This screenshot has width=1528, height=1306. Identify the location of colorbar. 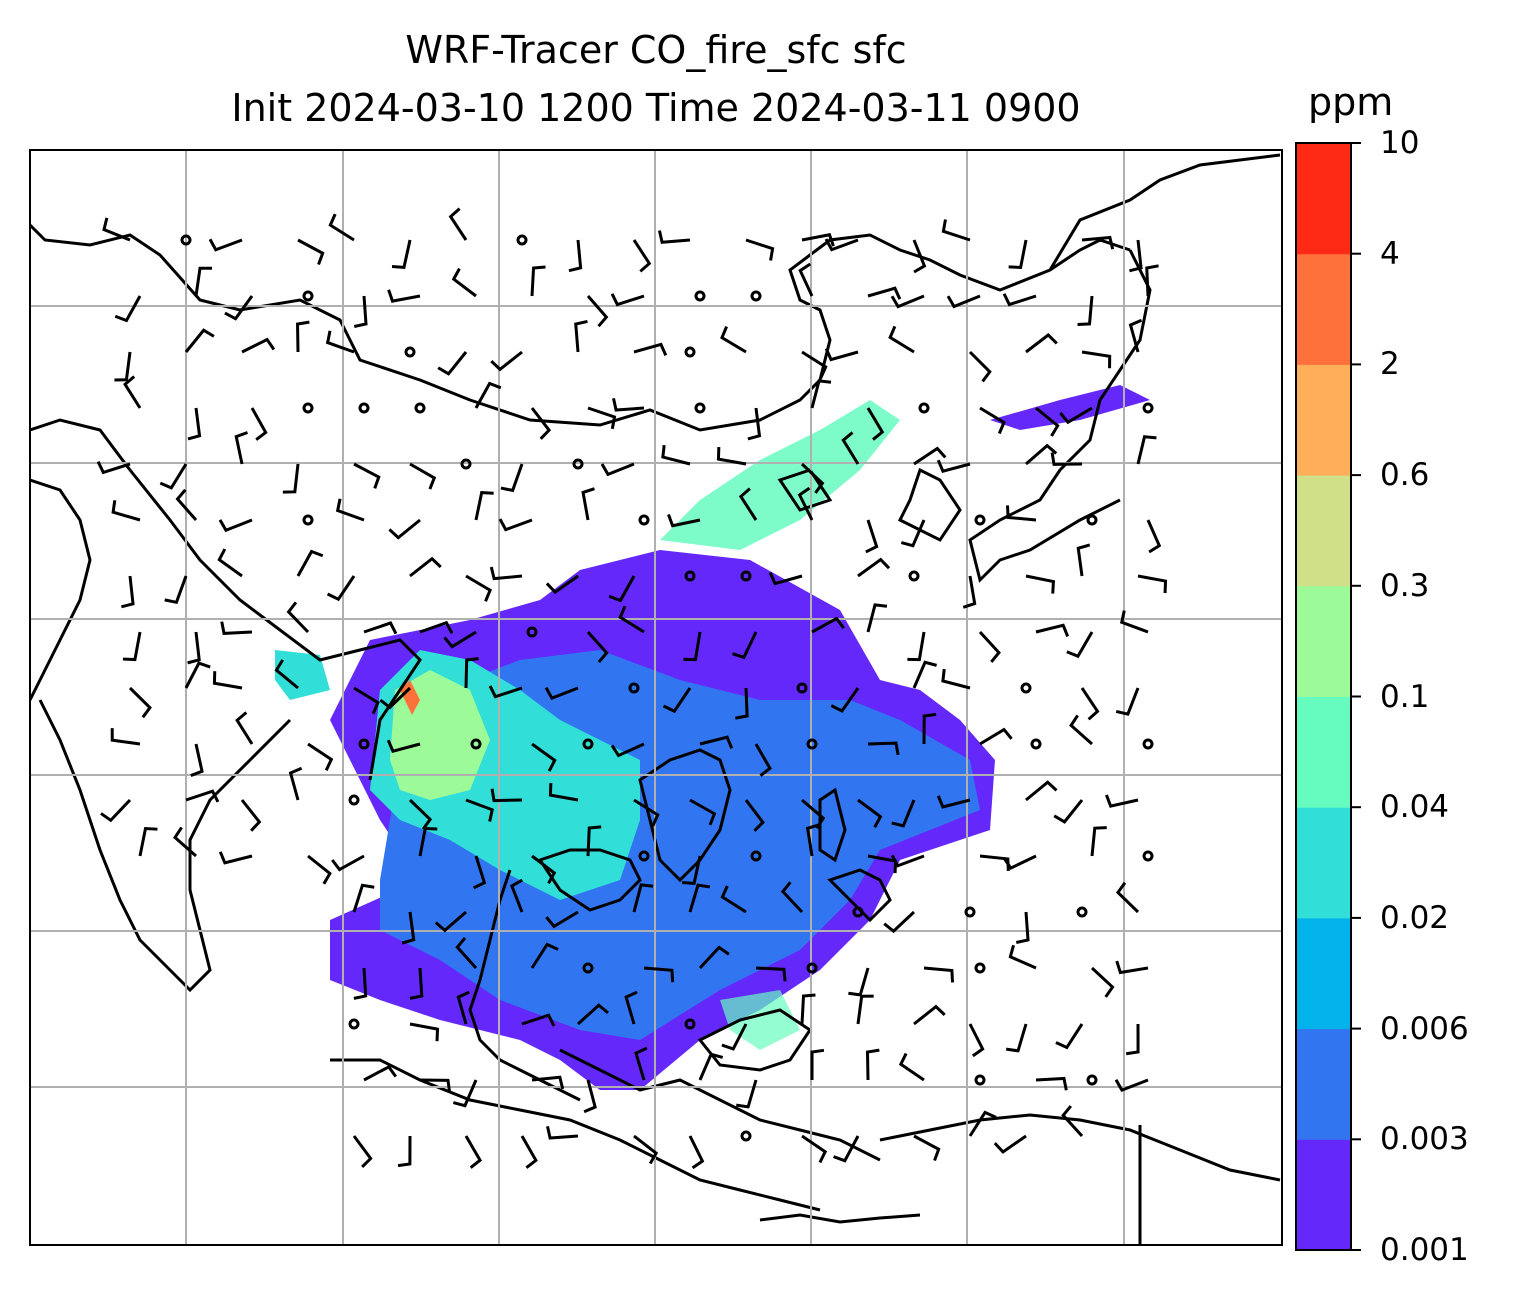
(1328, 696).